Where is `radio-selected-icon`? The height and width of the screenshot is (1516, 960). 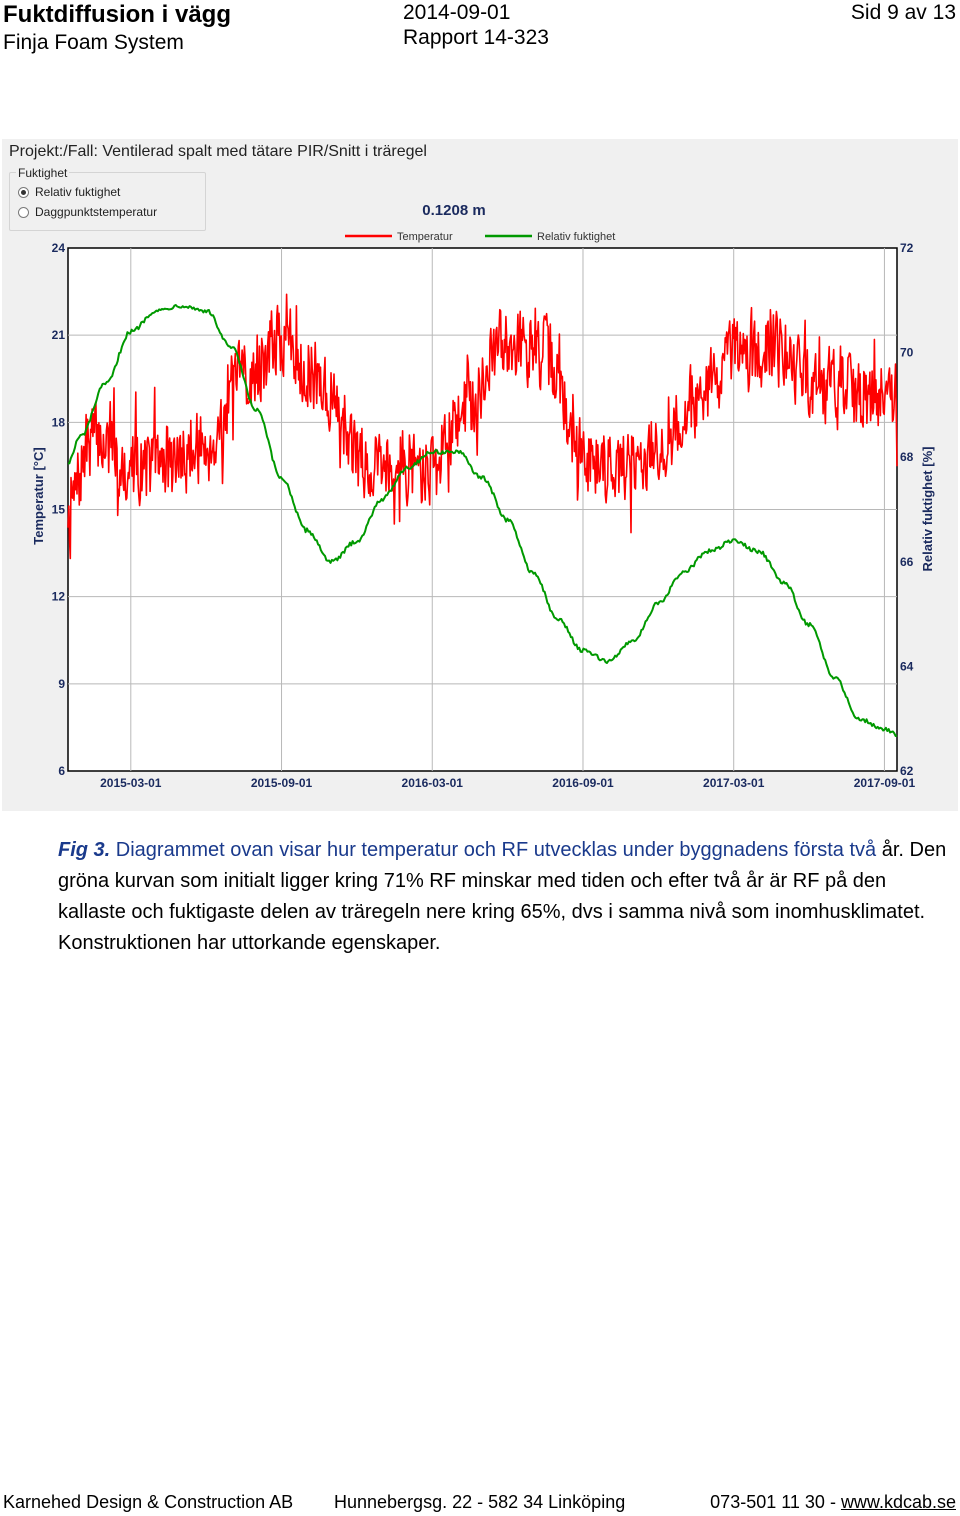 radio-selected-icon is located at coordinates (23, 192).